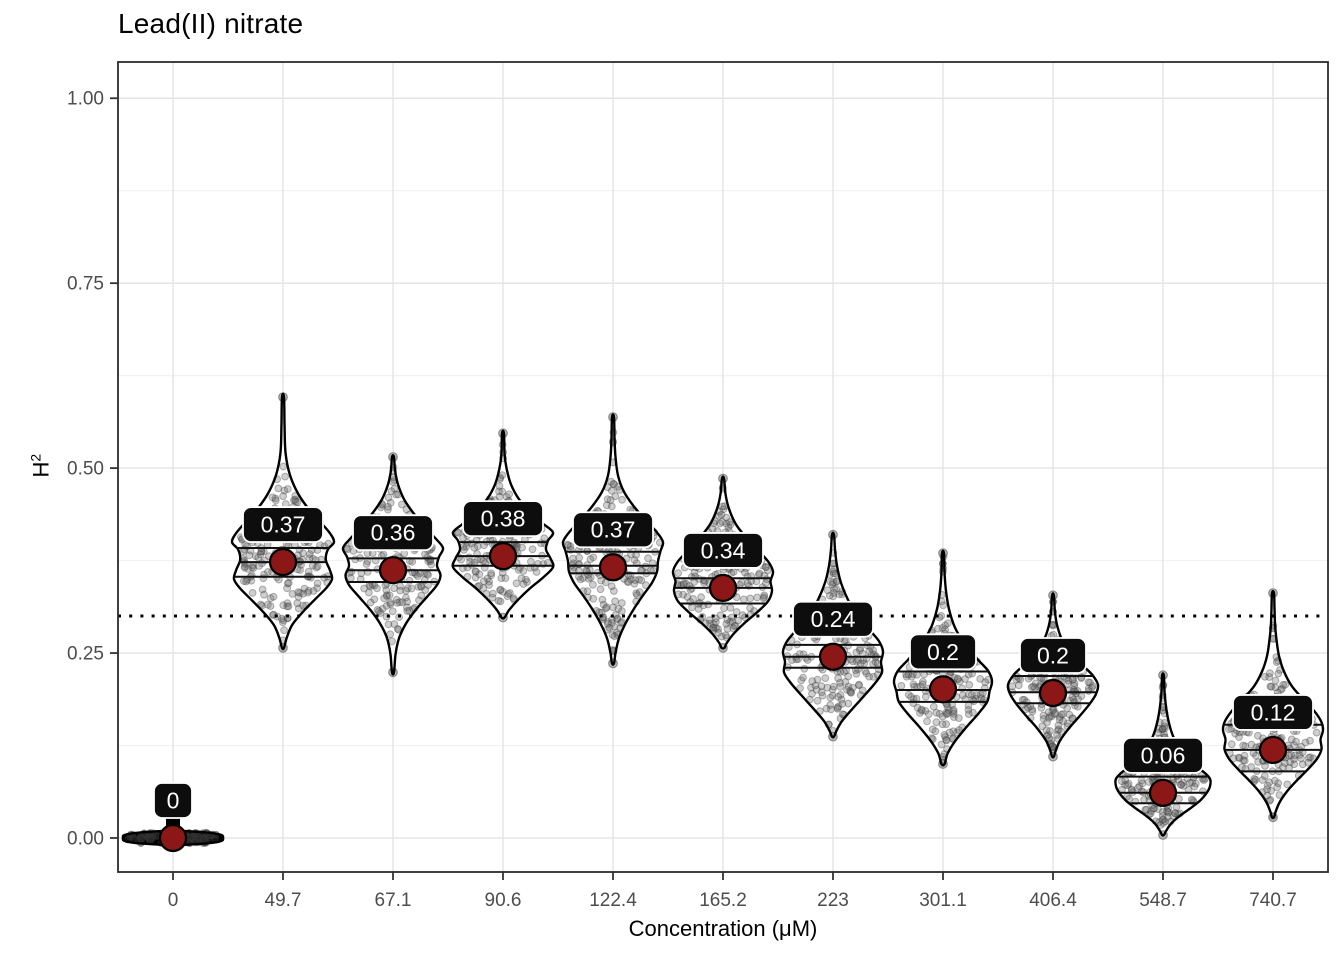 Image resolution: width=1344 pixels, height=960 pixels. I want to click on mean-label-text: 0.12, so click(1273, 712).